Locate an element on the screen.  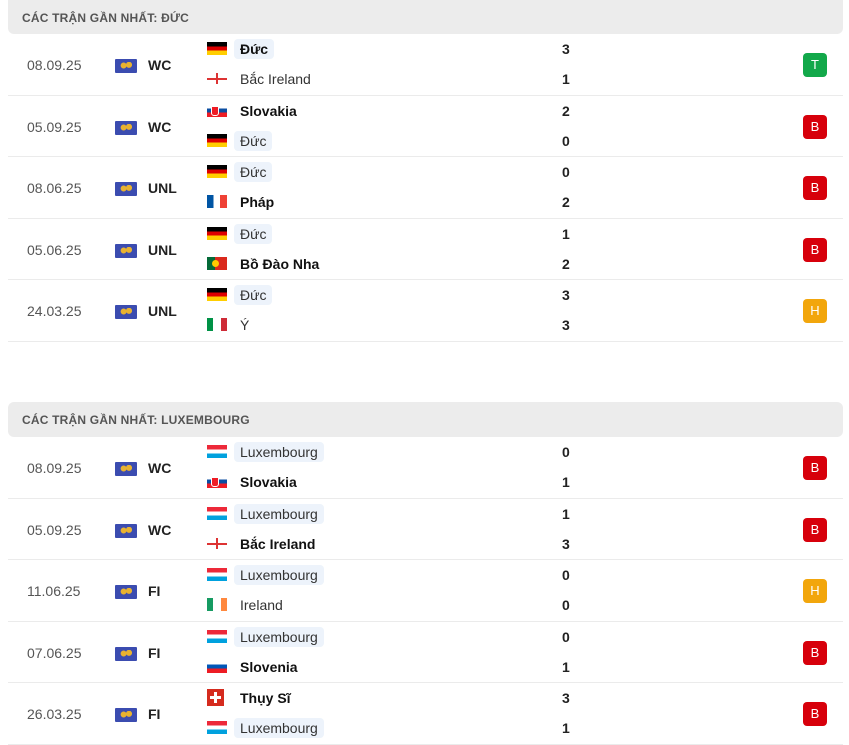
match-row: 26.03.25 FI Thụy Sĩ 3 Luxembourg 1 B is located at coordinates (425, 714).